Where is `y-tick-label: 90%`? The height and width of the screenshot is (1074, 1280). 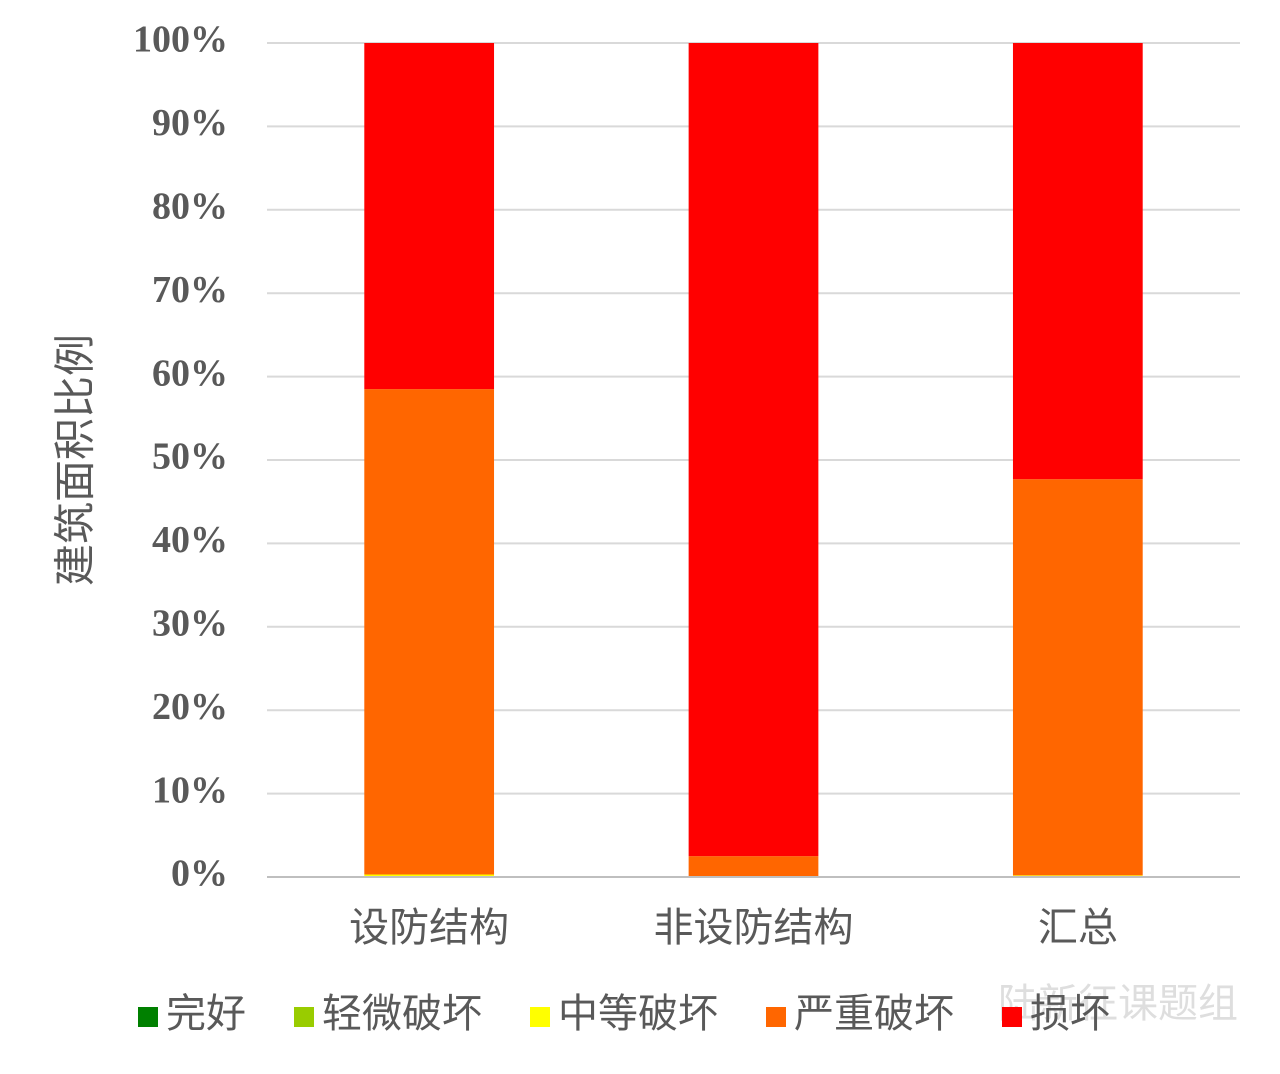
y-tick-label: 90% is located at coordinates (190, 123).